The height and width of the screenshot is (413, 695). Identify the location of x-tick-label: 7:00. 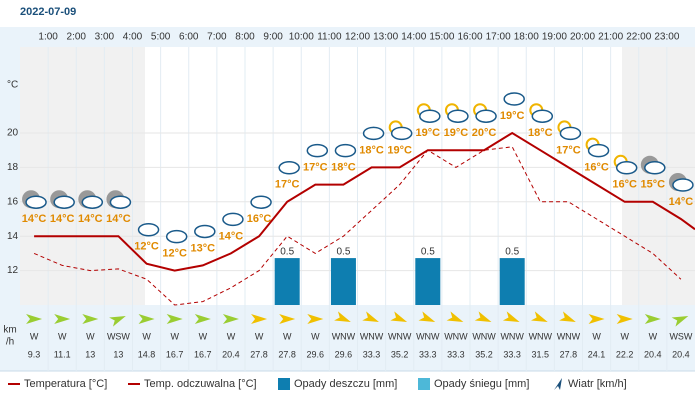
(217, 37).